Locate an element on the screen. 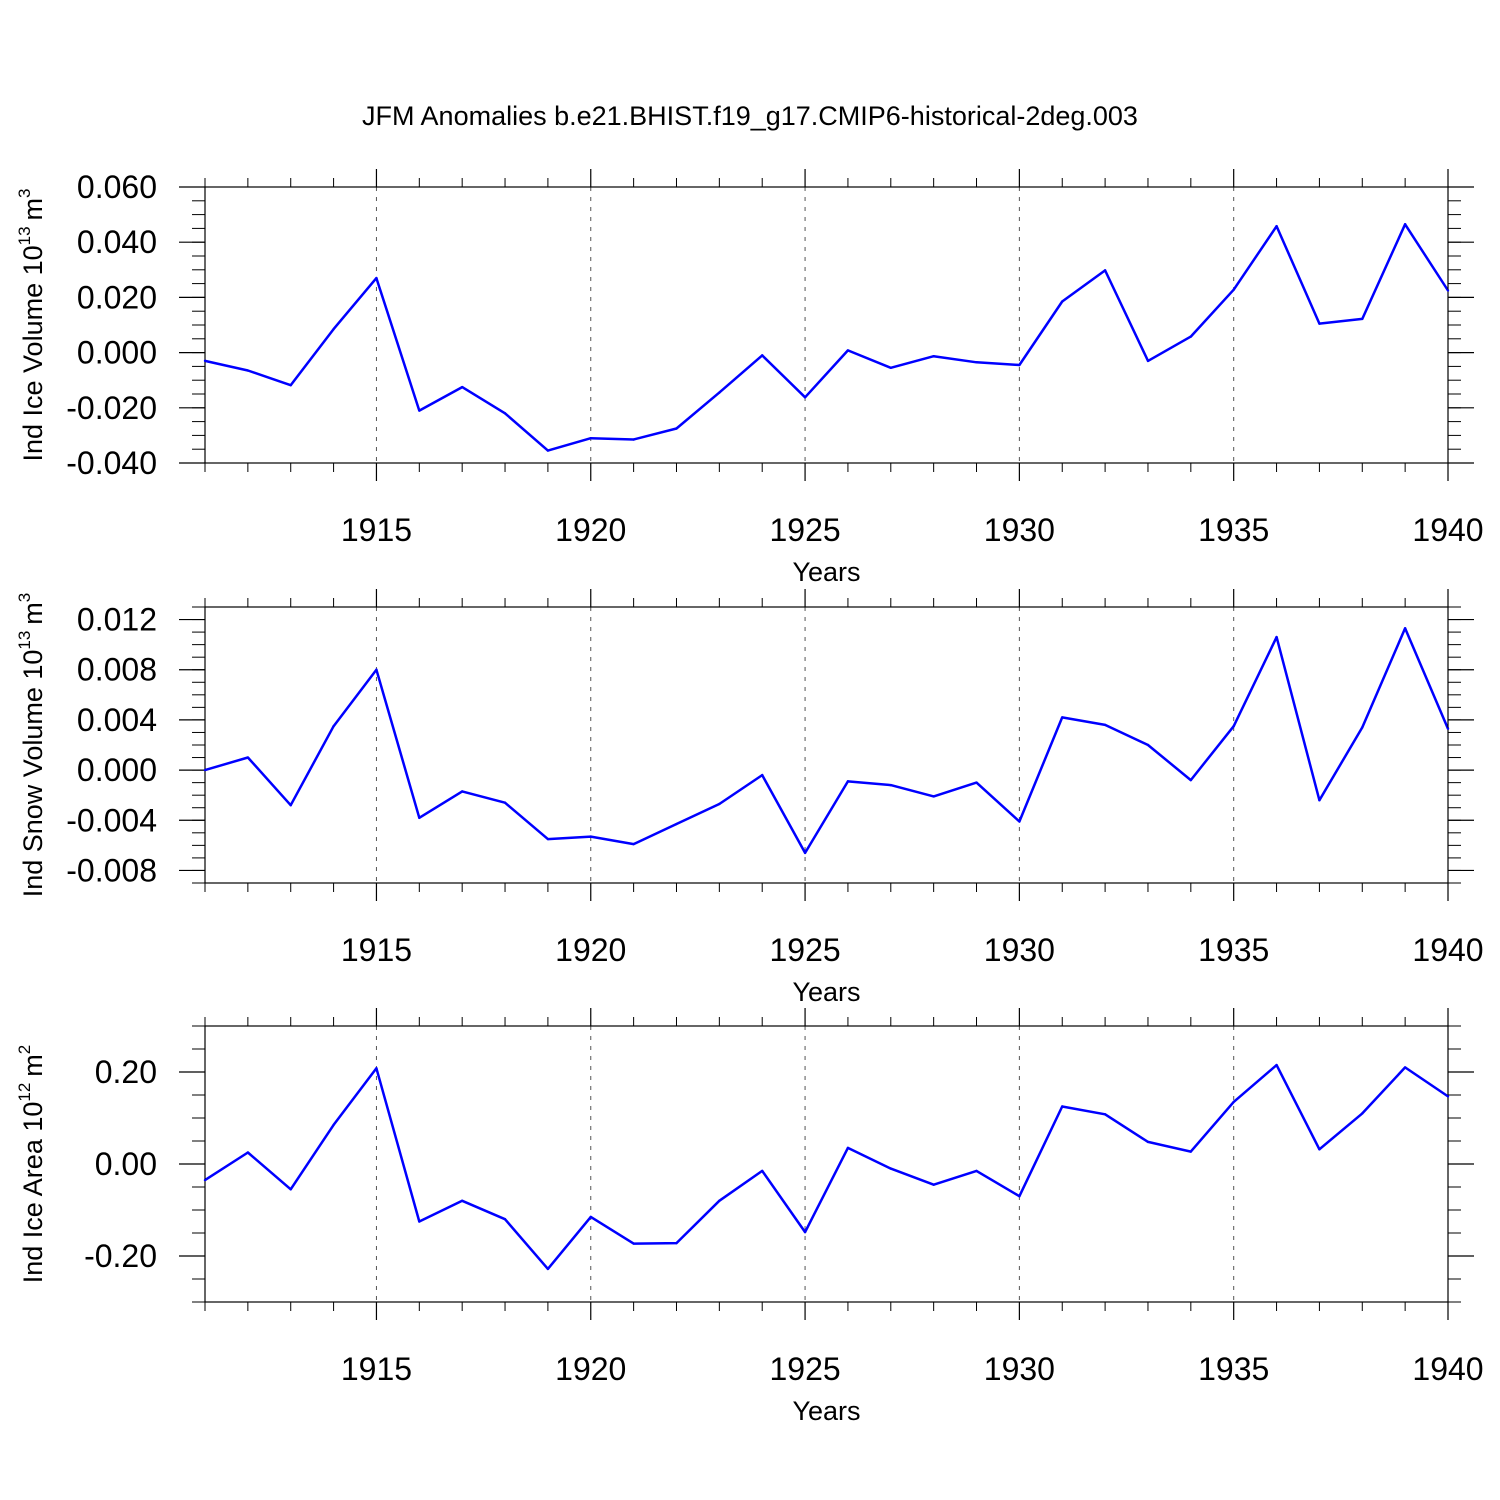 Image resolution: width=1500 pixels, height=1500 pixels. y-axis-label: Ind Snow Volume 1013 m3 is located at coordinates (31, 745).